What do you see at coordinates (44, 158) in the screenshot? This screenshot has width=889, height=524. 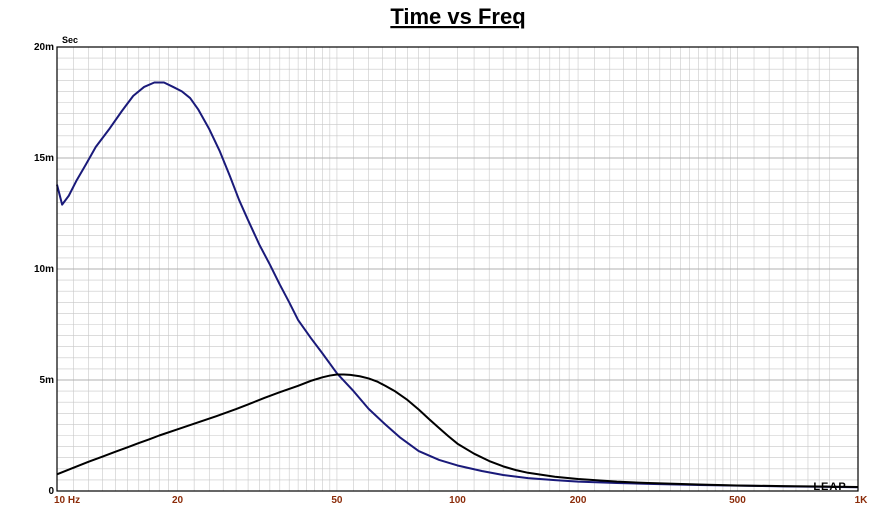 I see `y-tick-label: 15m` at bounding box center [44, 158].